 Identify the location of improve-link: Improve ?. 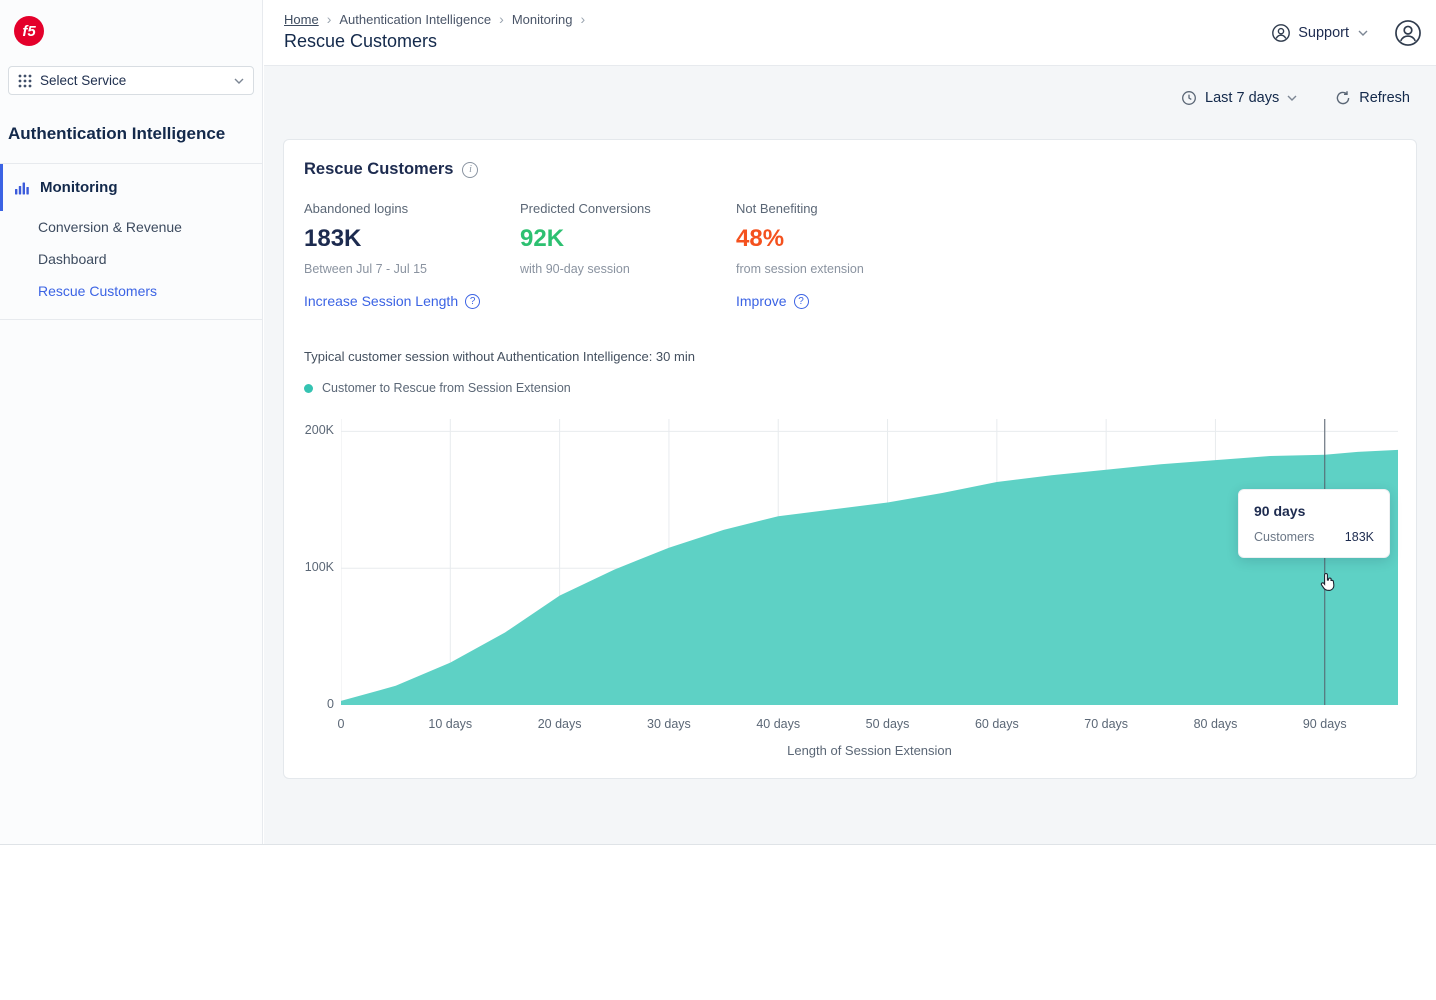
(844, 301).